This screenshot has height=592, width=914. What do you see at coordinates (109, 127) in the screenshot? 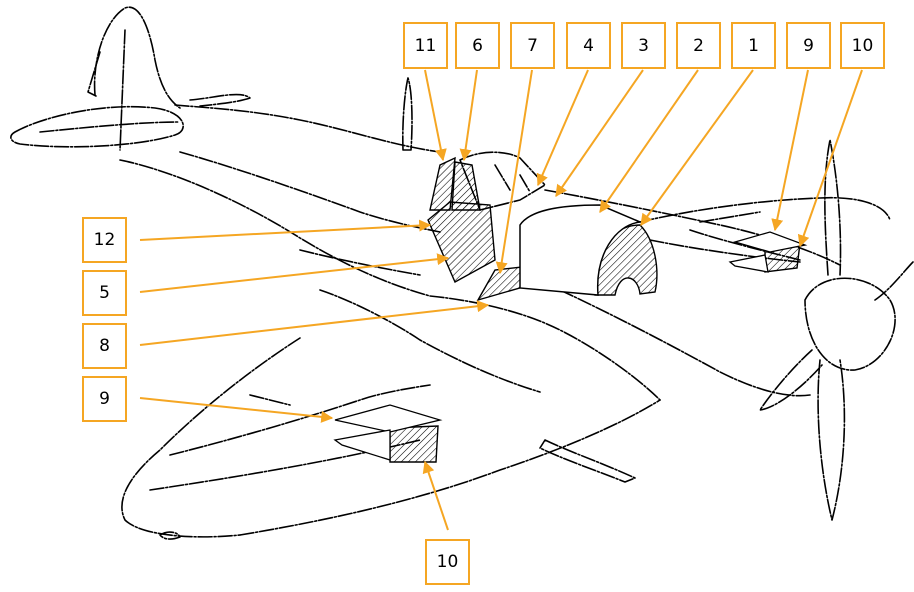
I see `tailplane-elevator` at bounding box center [109, 127].